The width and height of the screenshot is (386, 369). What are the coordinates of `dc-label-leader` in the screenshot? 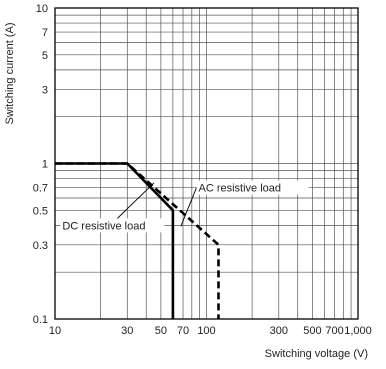 It's located at (135, 201).